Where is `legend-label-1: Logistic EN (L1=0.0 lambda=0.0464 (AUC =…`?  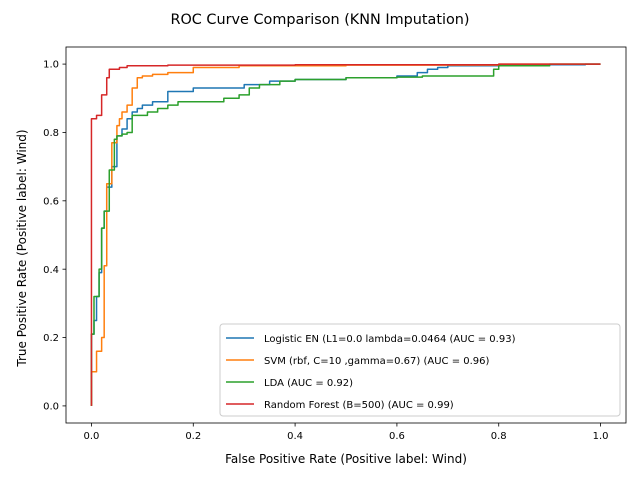 legend-label-1: Logistic EN (L1=0.0 lambda=0.0464 (AUC =… is located at coordinates (390, 339).